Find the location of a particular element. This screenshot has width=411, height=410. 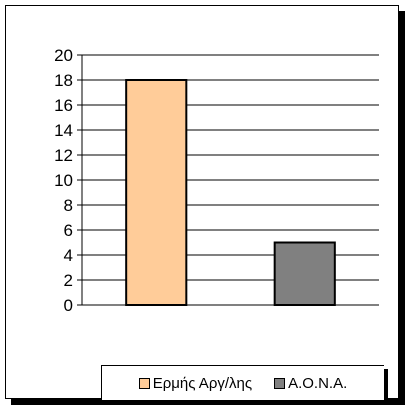

y-tick-label-10: 10 is located at coordinates (63, 180).